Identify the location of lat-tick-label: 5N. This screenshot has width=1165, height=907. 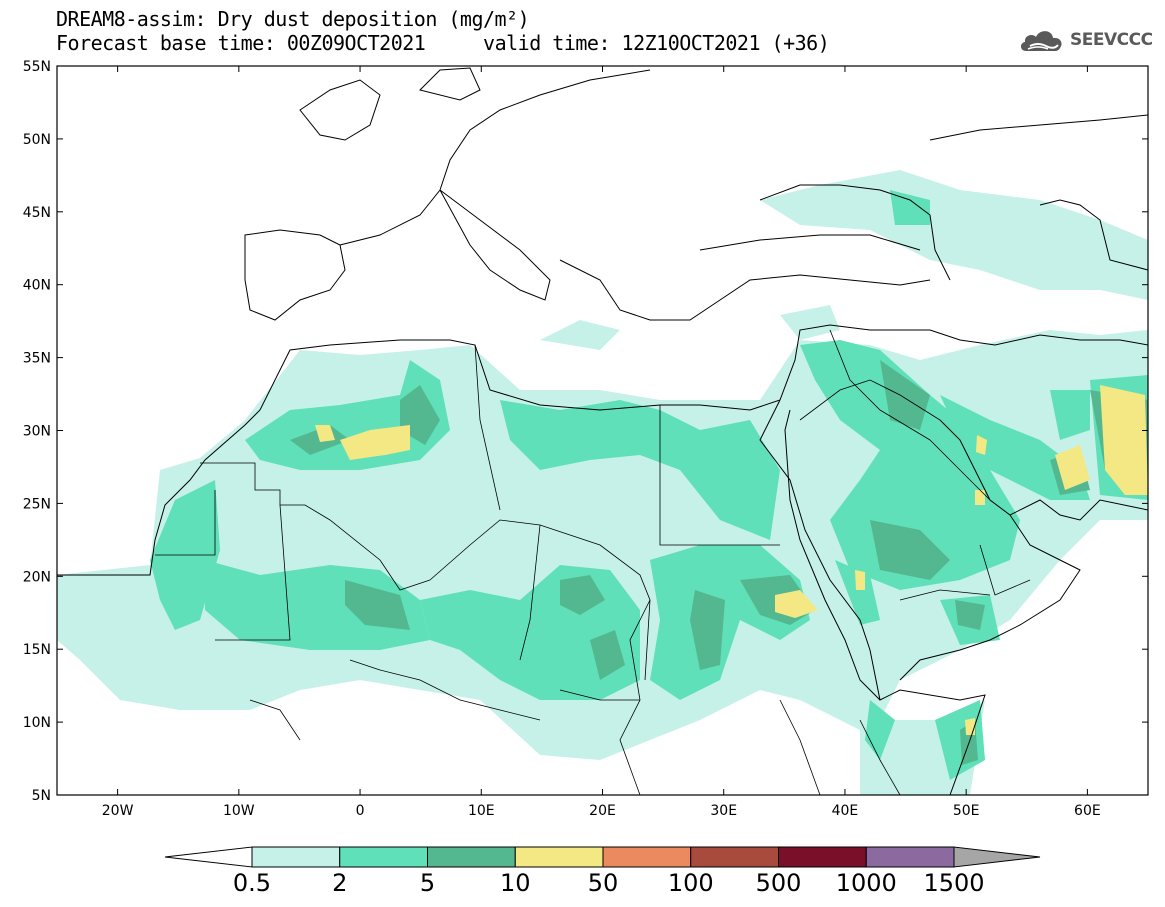
(41, 796).